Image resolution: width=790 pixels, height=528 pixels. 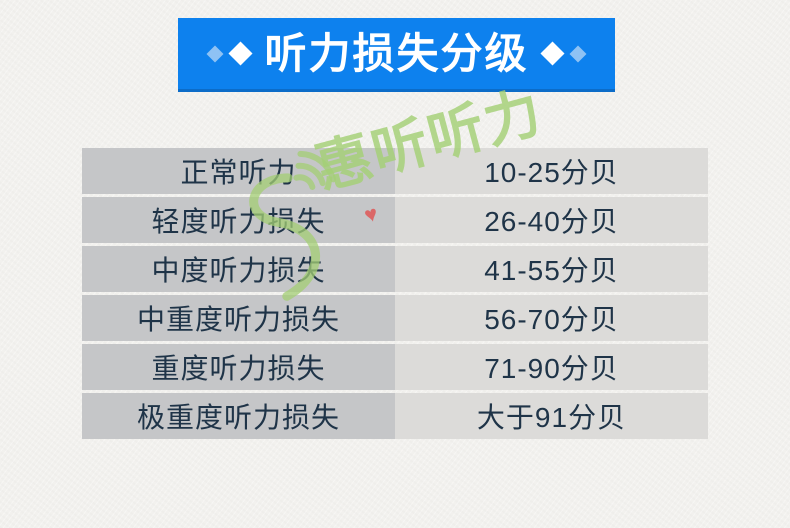 What do you see at coordinates (551, 367) in the screenshot?
I see `range-cell: 71-90分贝` at bounding box center [551, 367].